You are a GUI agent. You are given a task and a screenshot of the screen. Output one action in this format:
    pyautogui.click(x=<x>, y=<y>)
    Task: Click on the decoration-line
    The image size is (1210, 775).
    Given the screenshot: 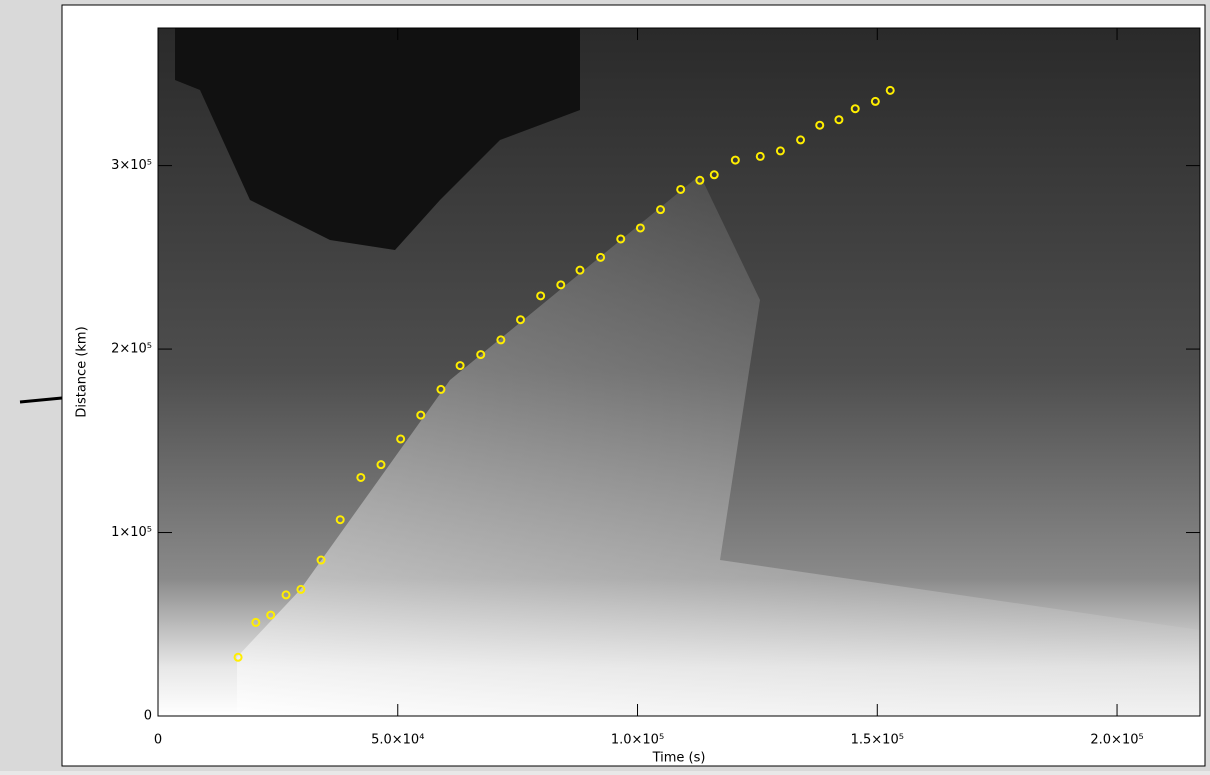 What is the action you would take?
    pyautogui.click(x=41, y=400)
    